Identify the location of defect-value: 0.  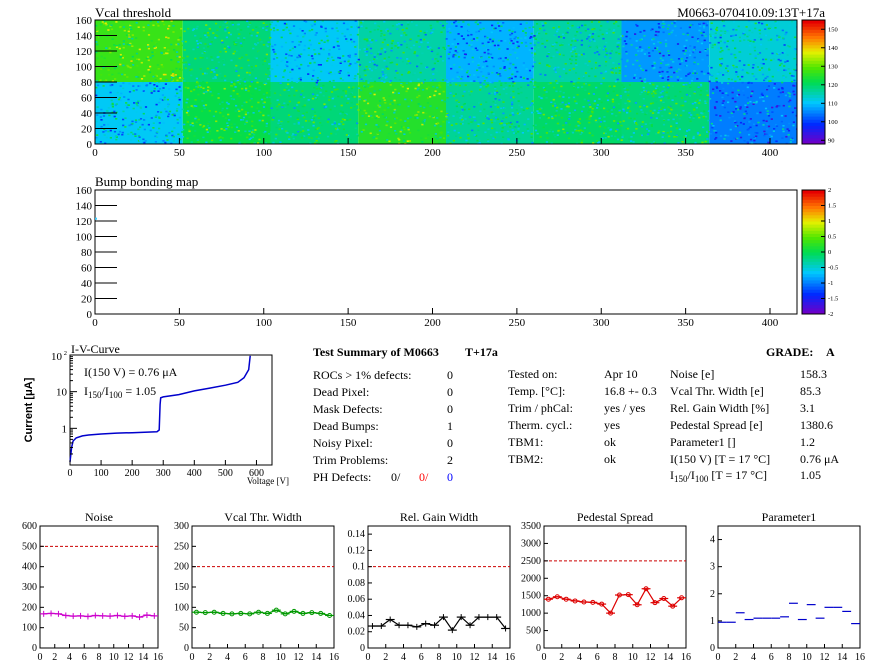
(450, 392).